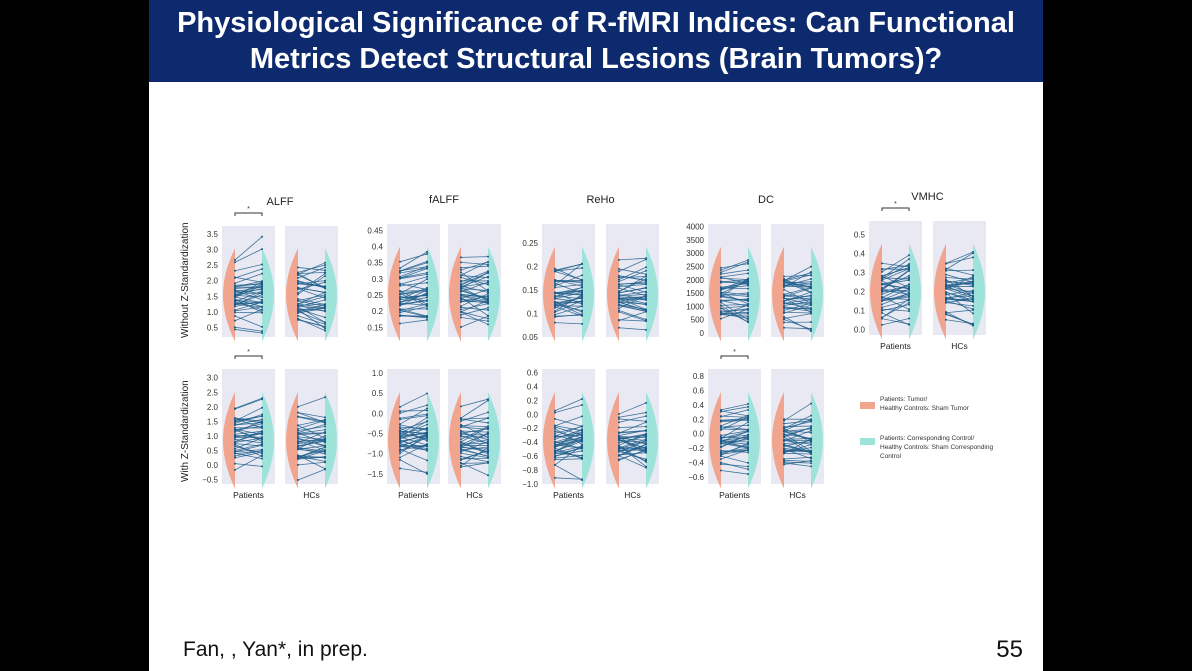 Image resolution: width=1192 pixels, height=671 pixels. Describe the element at coordinates (927, 197) in the screenshot. I see `metric-title: VMHC` at that location.